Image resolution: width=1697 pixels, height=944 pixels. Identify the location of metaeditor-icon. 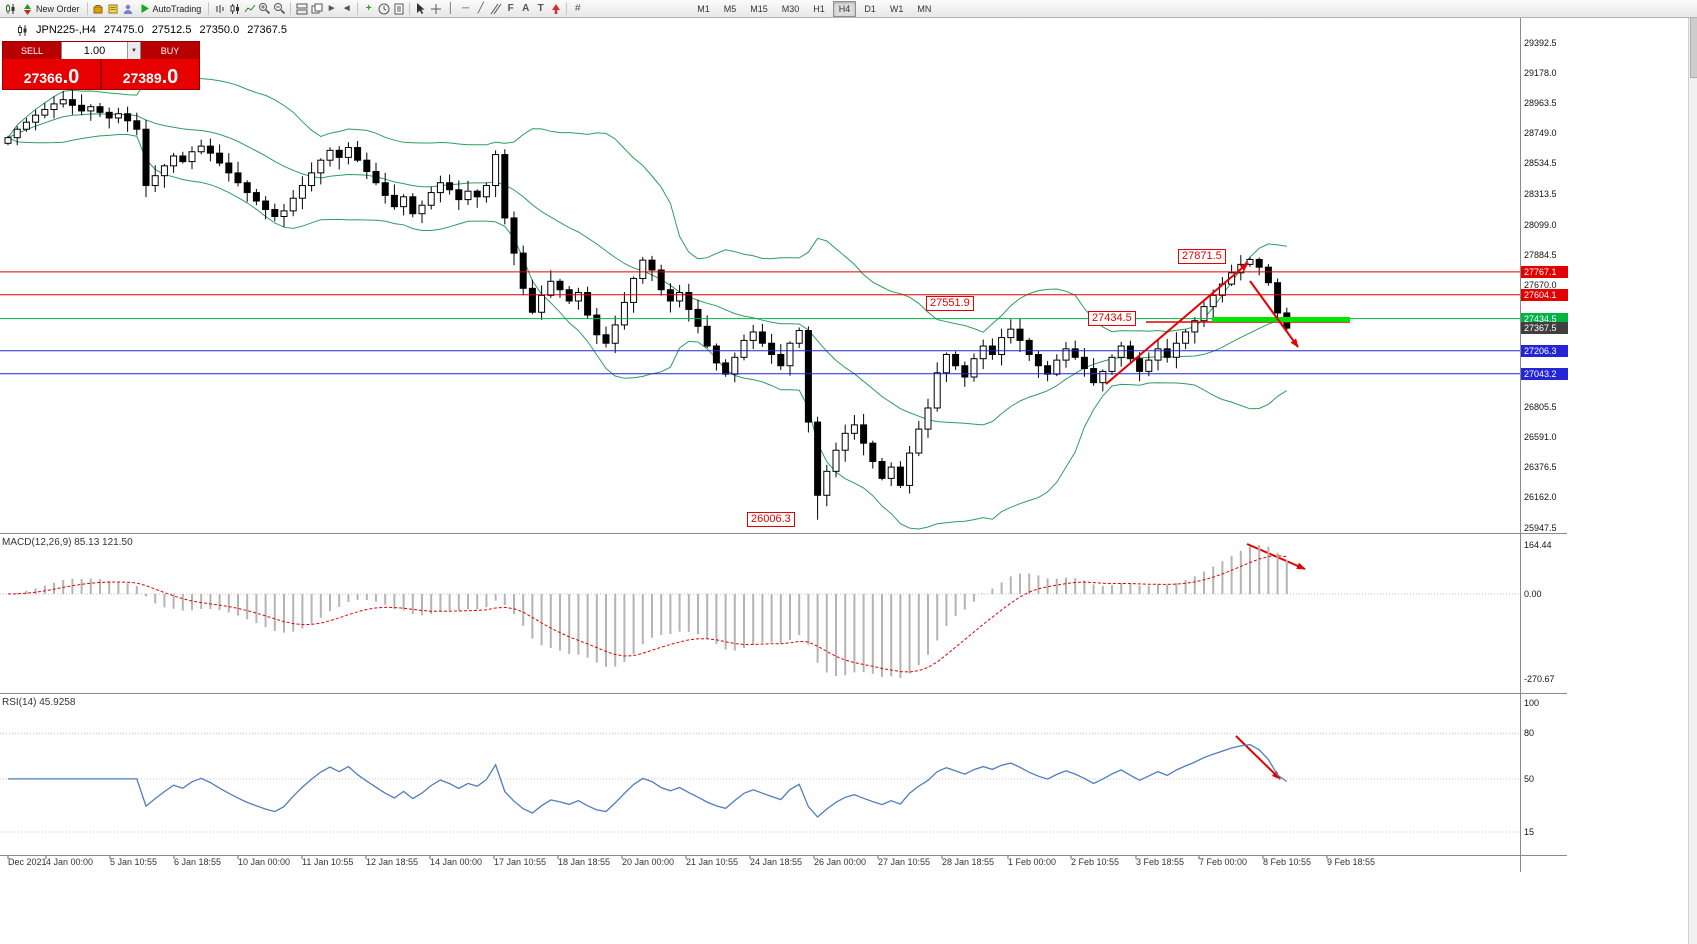
(113, 8).